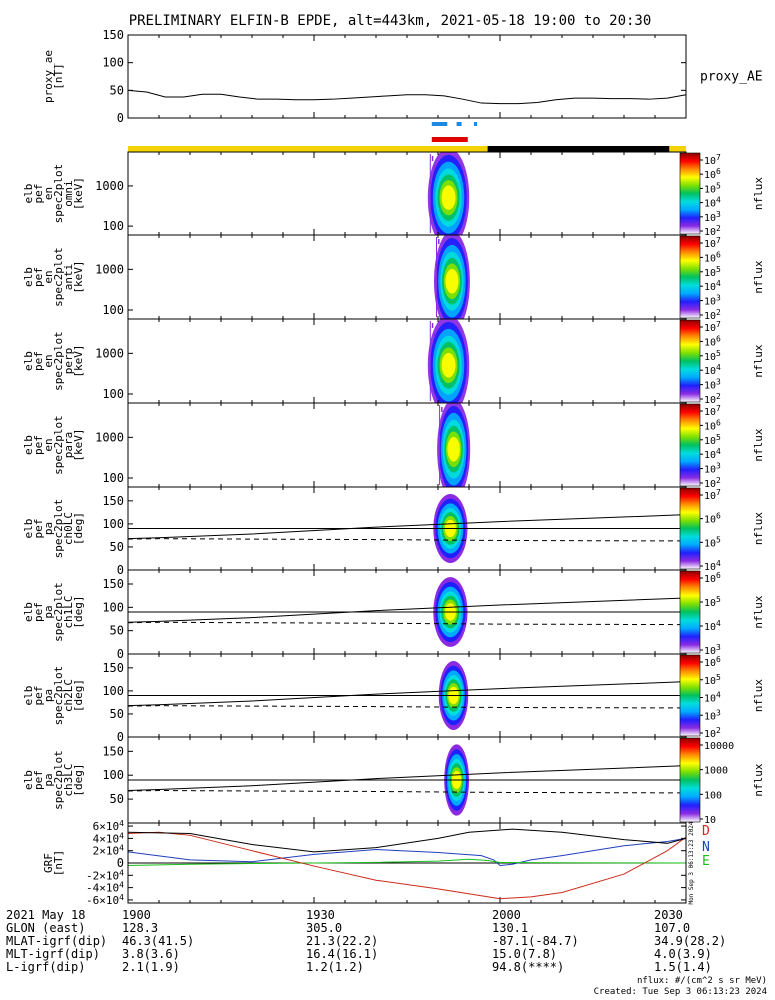 The image size is (775, 1000). I want to click on ephemeris-cell: -87.1(-84.7), so click(535, 941).